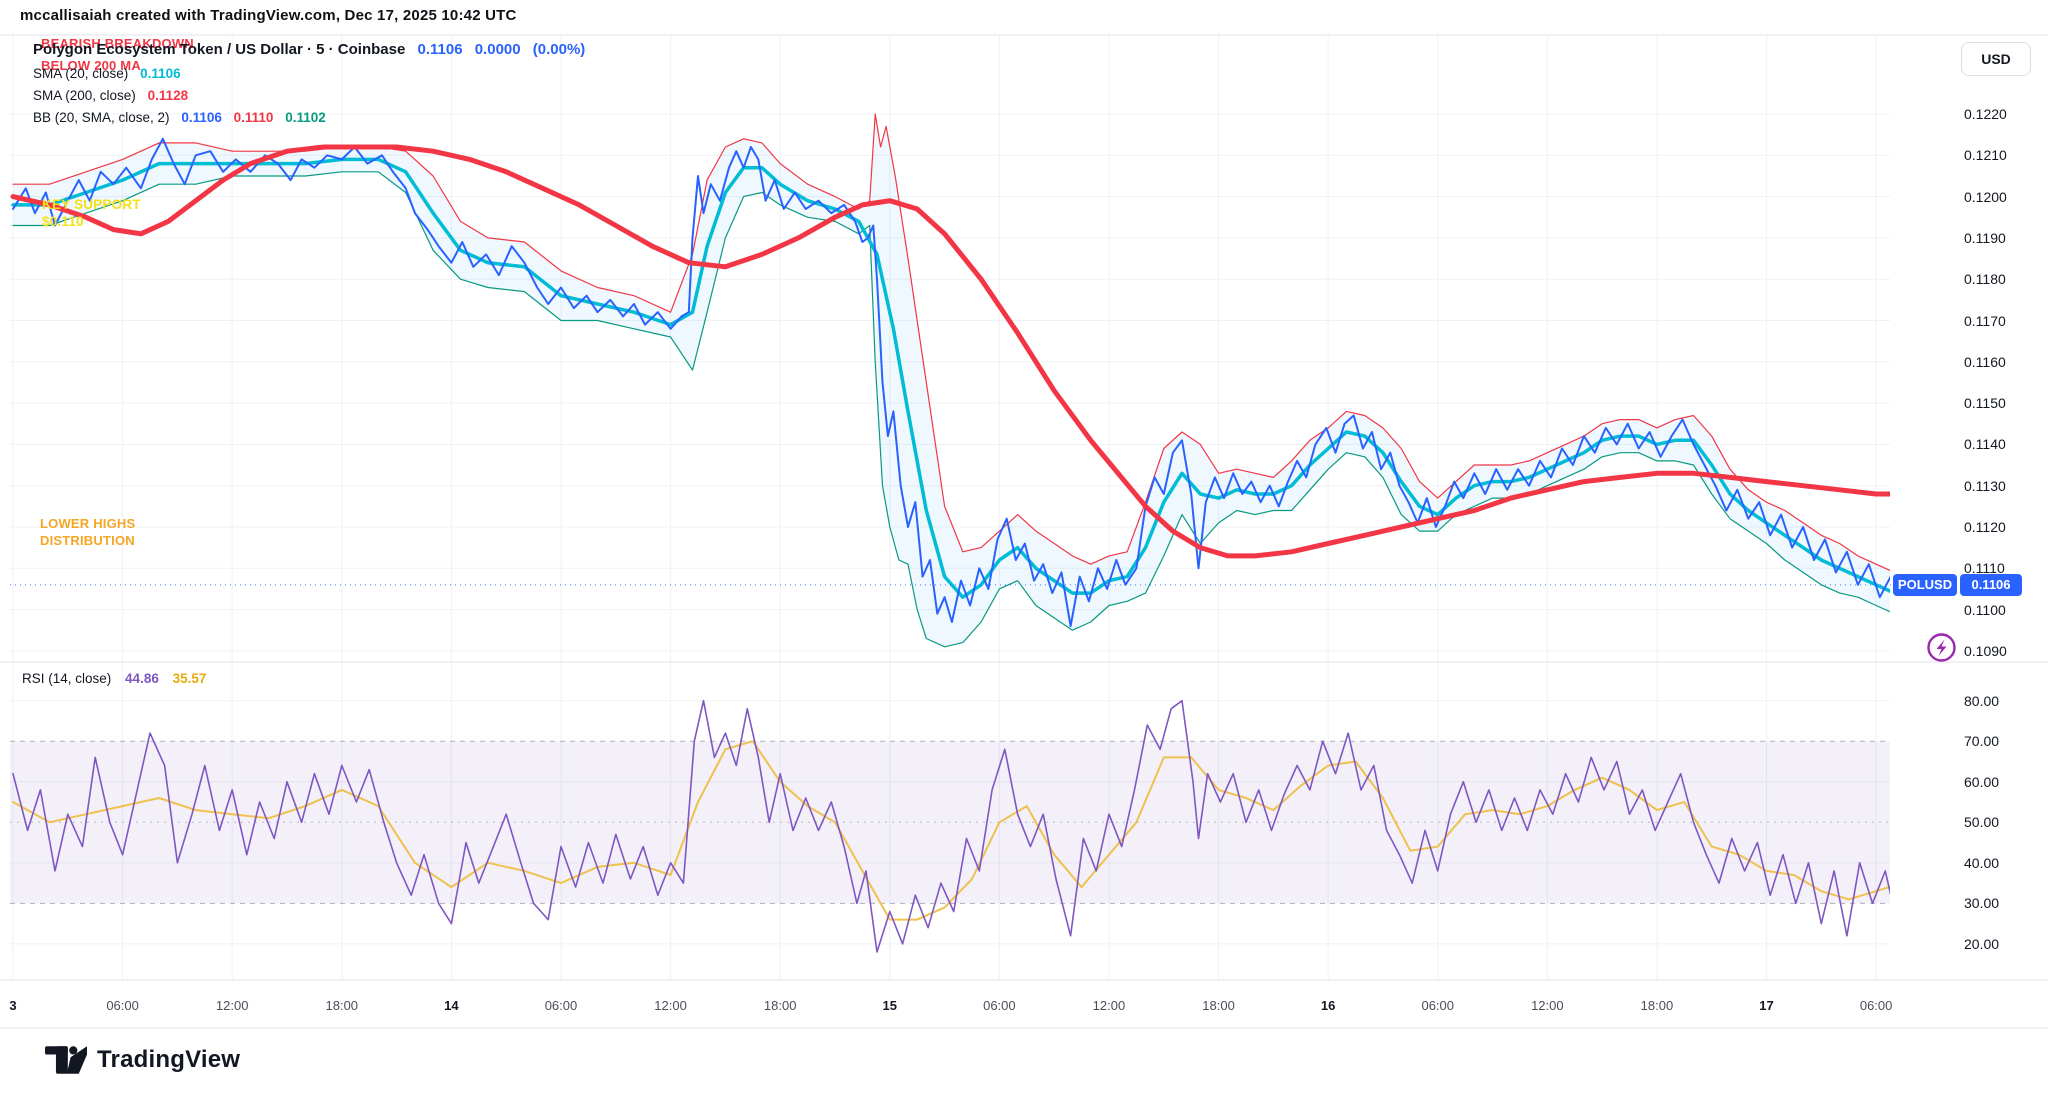 Image resolution: width=2048 pixels, height=1095 pixels. Describe the element at coordinates (1957, 584) in the screenshot. I see `last-price-badge: POLUSD 0.1106` at that location.